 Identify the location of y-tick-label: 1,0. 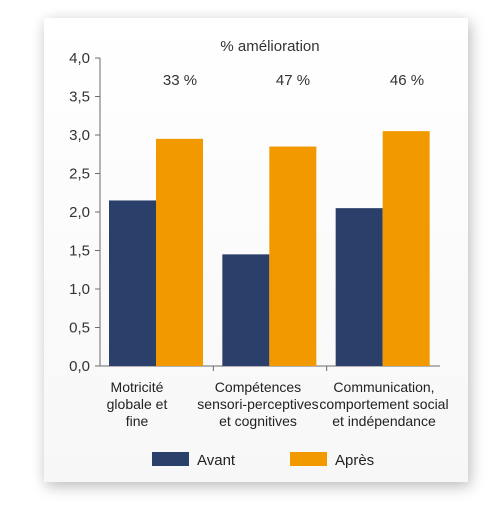
(79, 289).